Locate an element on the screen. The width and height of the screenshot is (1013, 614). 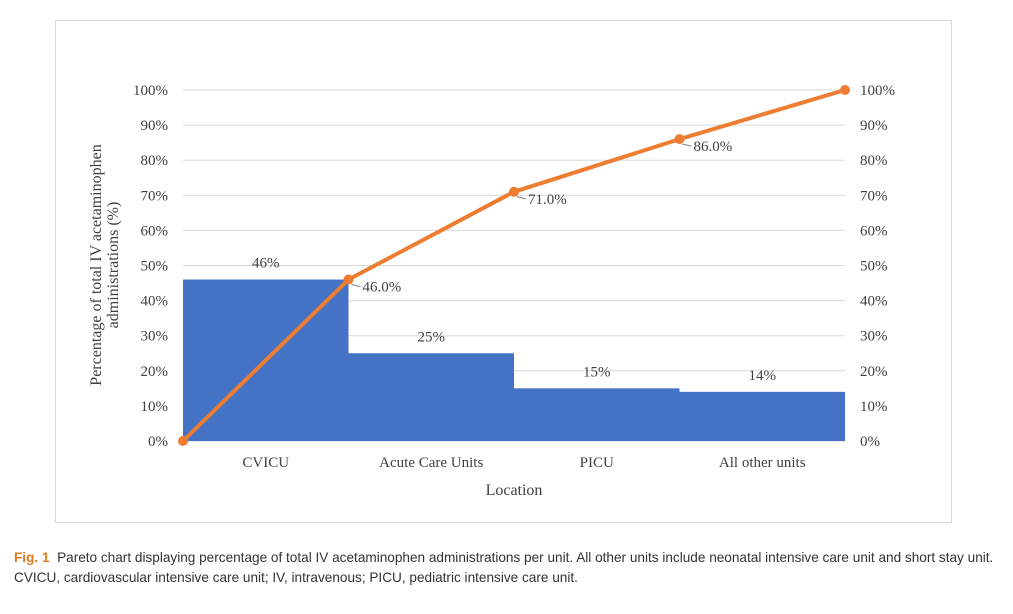
y-tick-label-right: 0% is located at coordinates (870, 442).